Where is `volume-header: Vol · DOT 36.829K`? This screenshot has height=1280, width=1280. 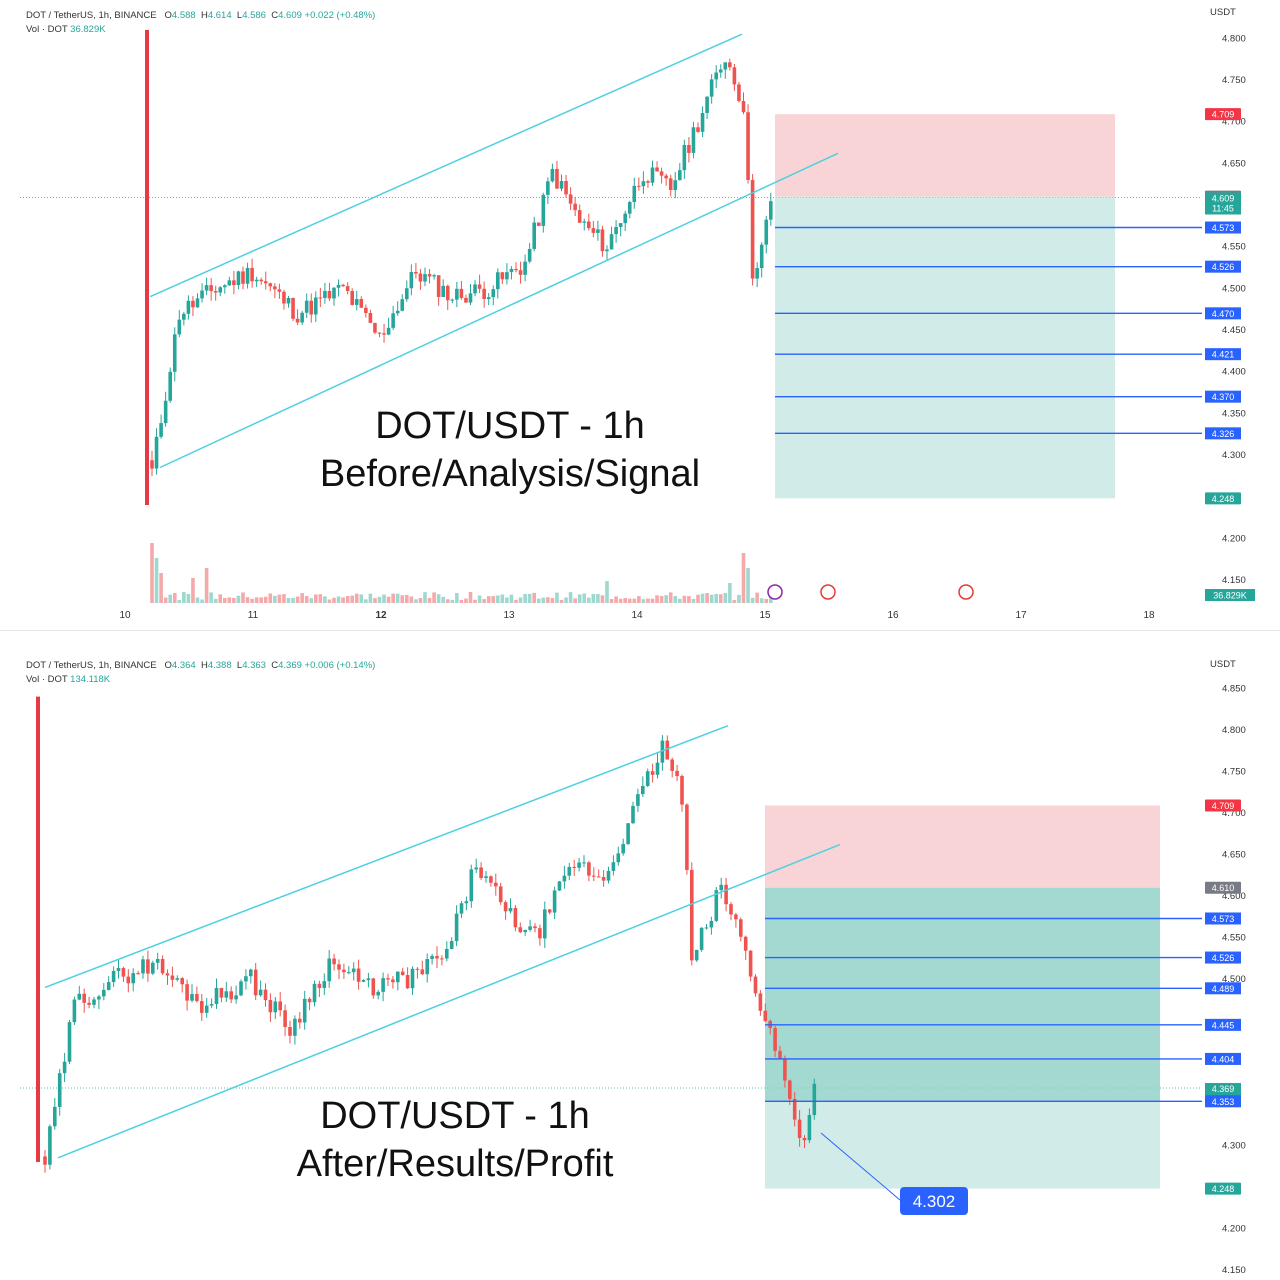 volume-header: Vol · DOT 36.829K is located at coordinates (66, 29).